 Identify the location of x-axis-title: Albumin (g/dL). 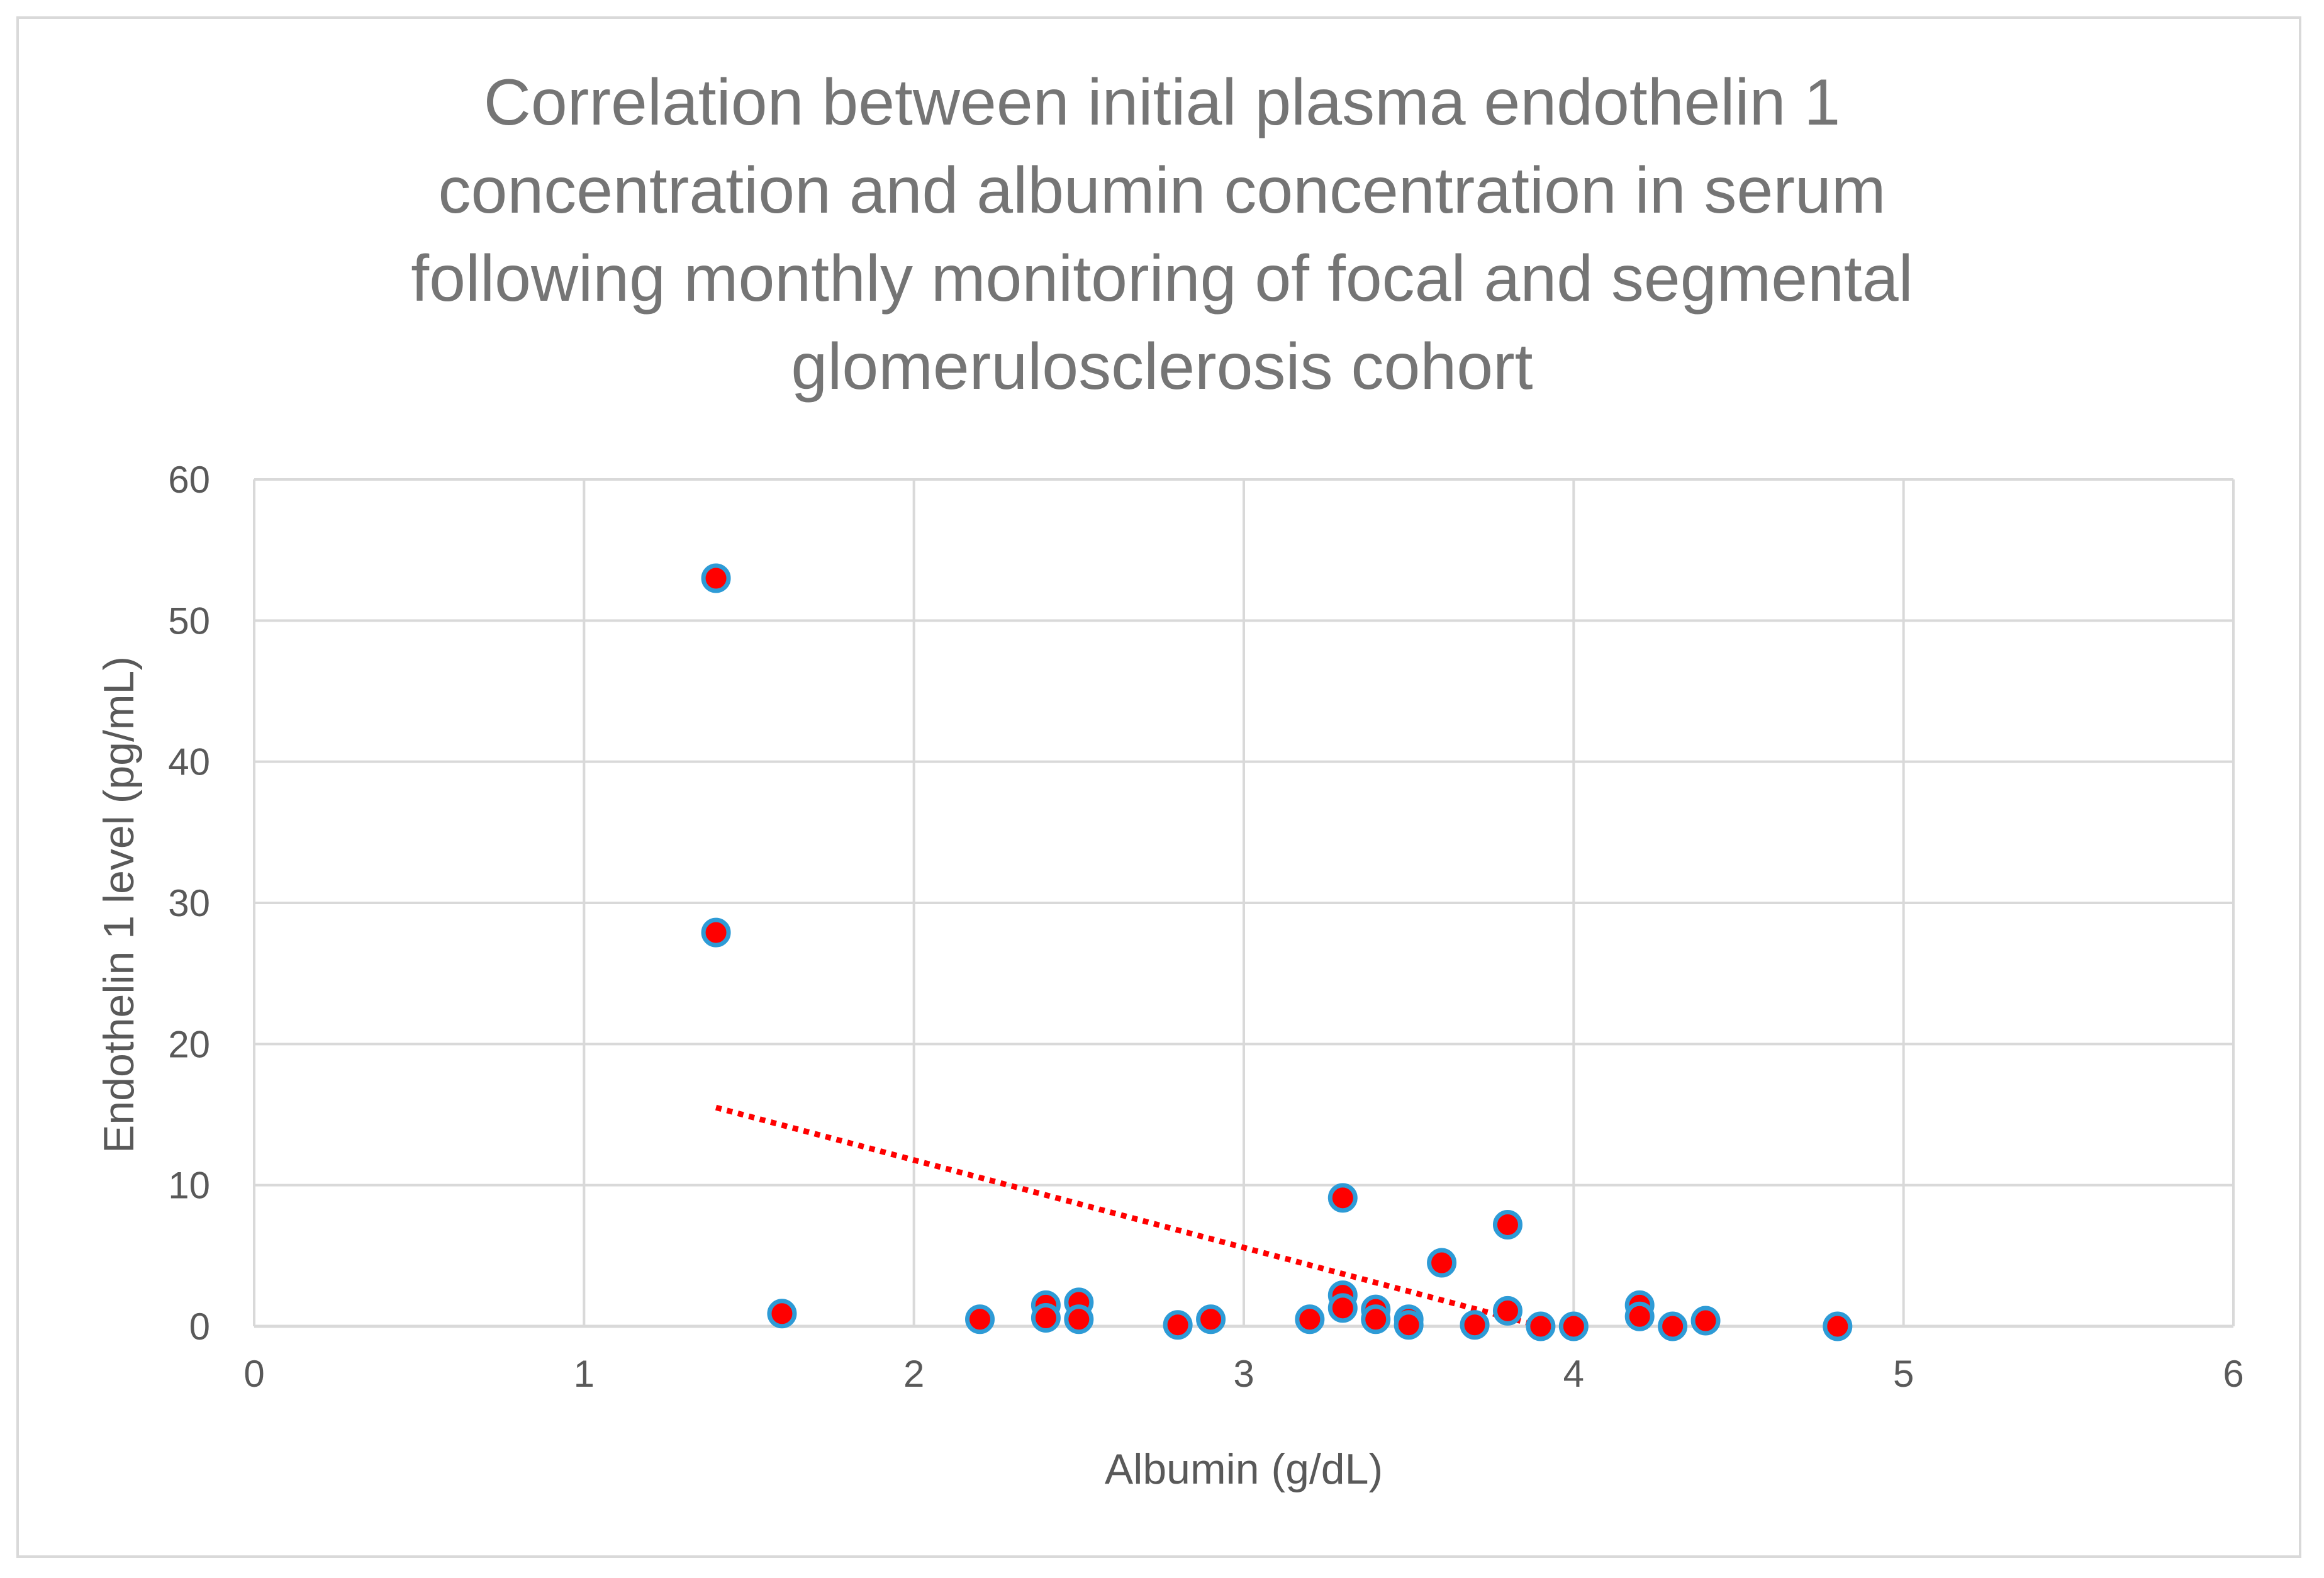
(1244, 1469).